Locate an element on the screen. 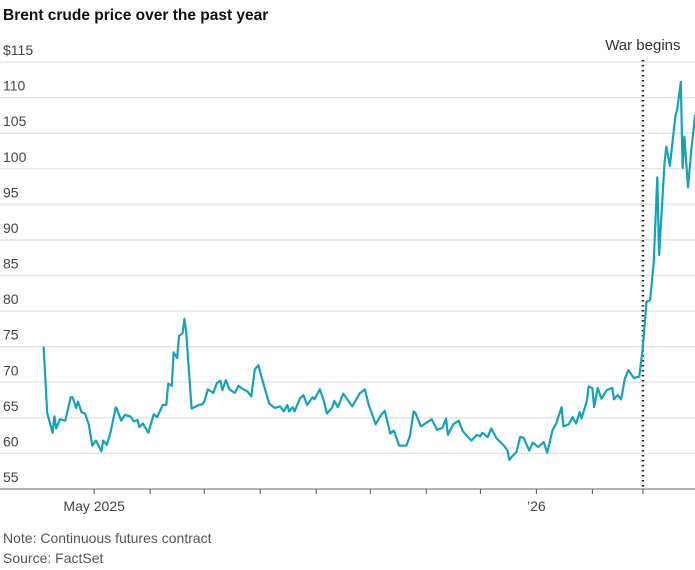 This screenshot has width=695, height=570. y-tick-label: 110 is located at coordinates (14, 86).